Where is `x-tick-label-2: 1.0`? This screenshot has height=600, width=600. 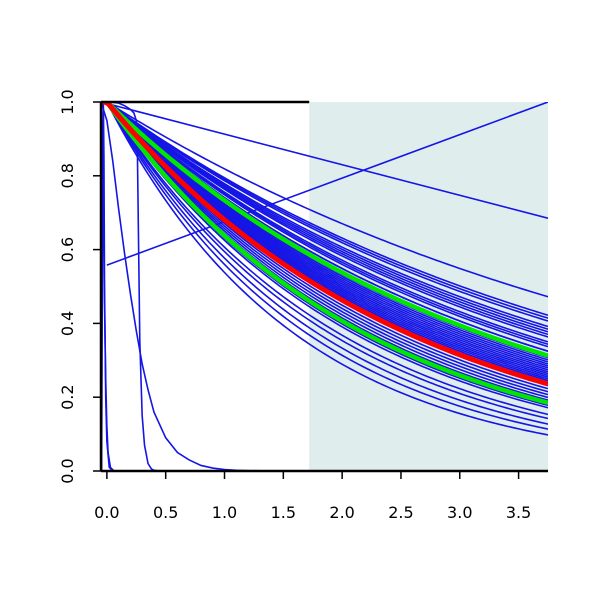 x-tick-label-2: 1.0 is located at coordinates (224, 512).